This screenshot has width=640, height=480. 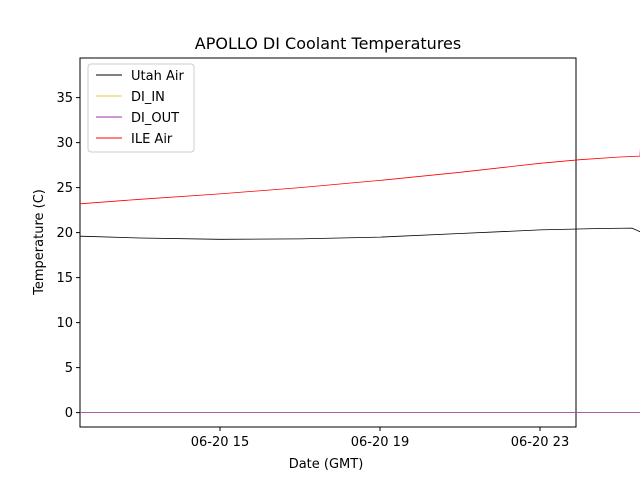 What do you see at coordinates (328, 43) in the screenshot?
I see `chart-title: APOLLO DI Coolant Temperatures` at bounding box center [328, 43].